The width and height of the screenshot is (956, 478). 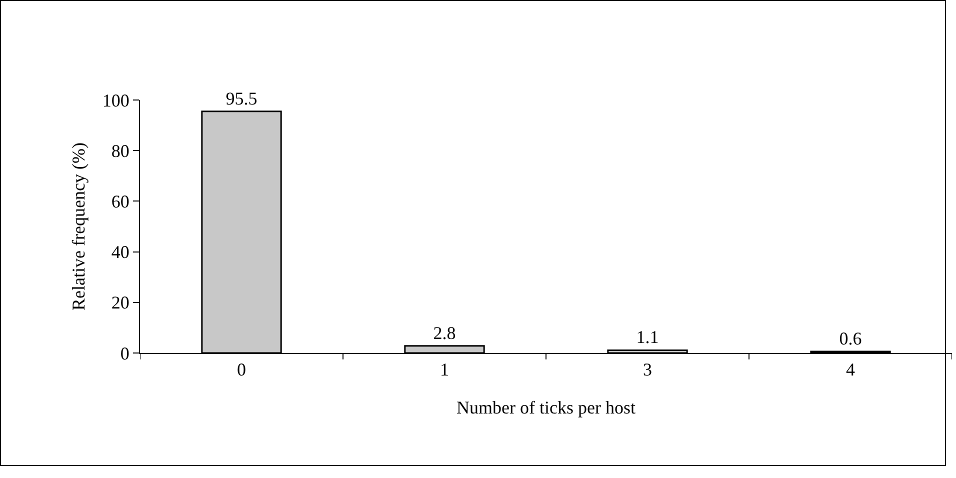 I want to click on y-axis-title: Relative frequency (%), so click(x=78, y=226).